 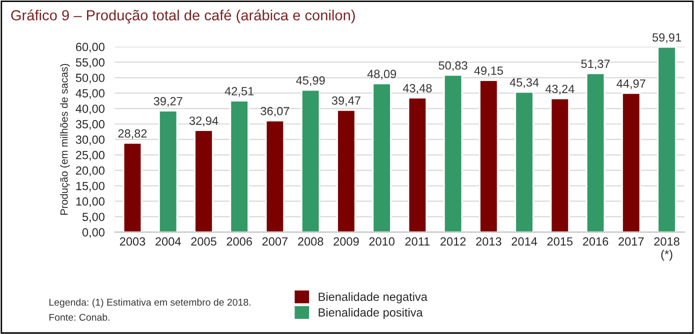 I want to click on chart-title: Gráfico 9 – Produção total de café (arábica e conilon), so click(x=183, y=17).